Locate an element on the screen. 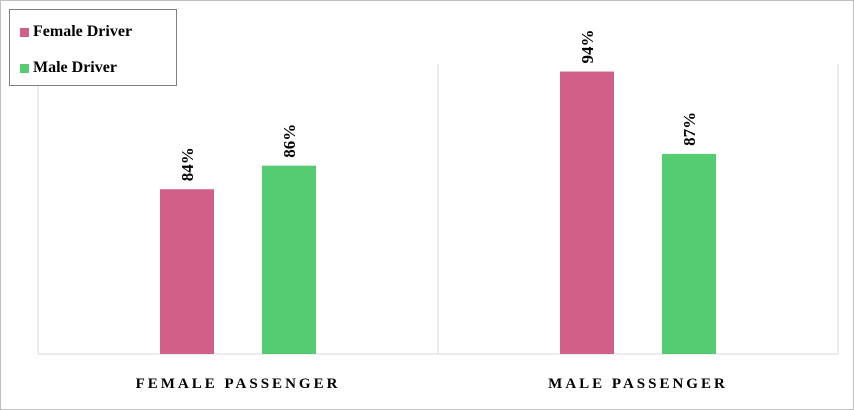 The height and width of the screenshot is (410, 854). legend-item-male-driver: Male Driver is located at coordinates (68, 68).